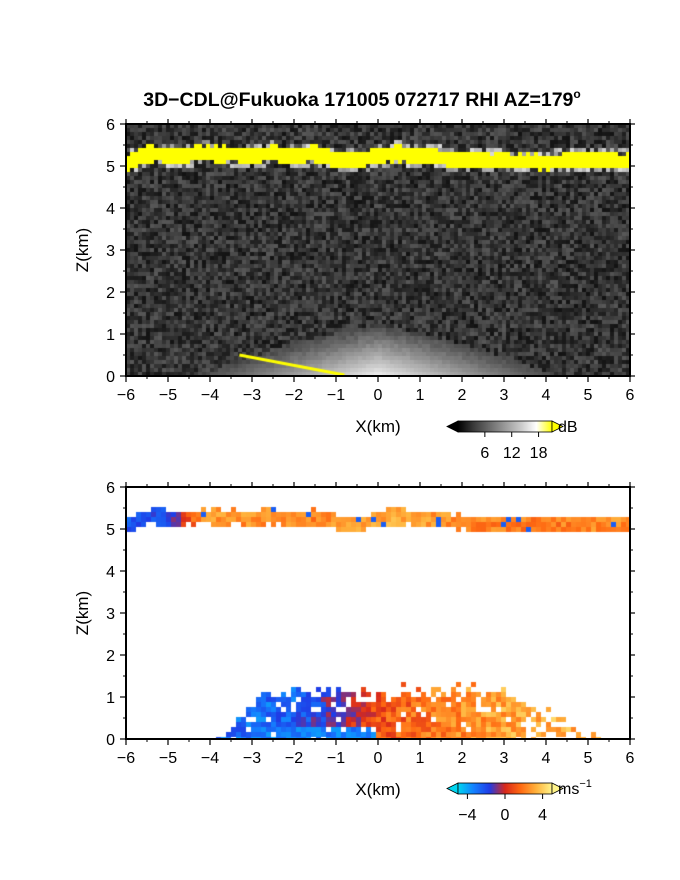 This screenshot has width=680, height=880. I want to click on colorbar-tick-label: 18, so click(539, 453).